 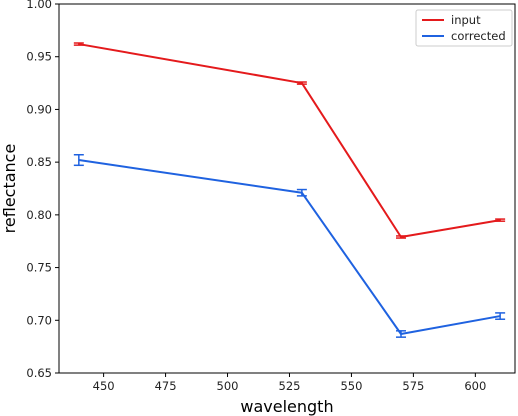 I want to click on y-tick-label: 0.65, so click(x=39, y=373).